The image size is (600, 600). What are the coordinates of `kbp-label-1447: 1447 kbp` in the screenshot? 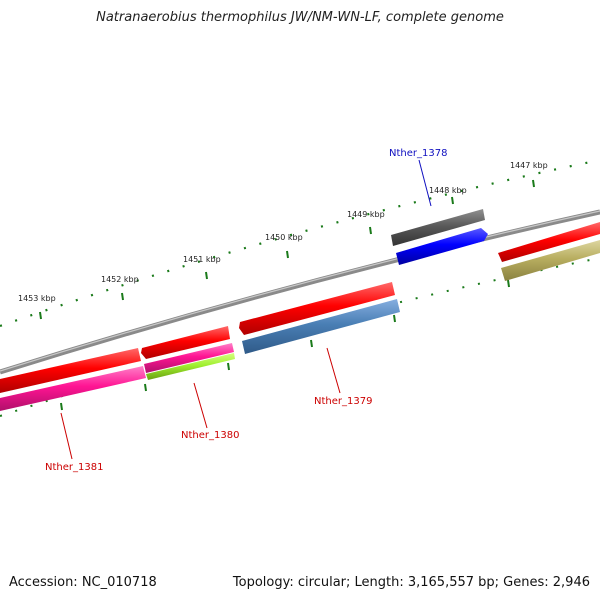 It's located at (529, 165).